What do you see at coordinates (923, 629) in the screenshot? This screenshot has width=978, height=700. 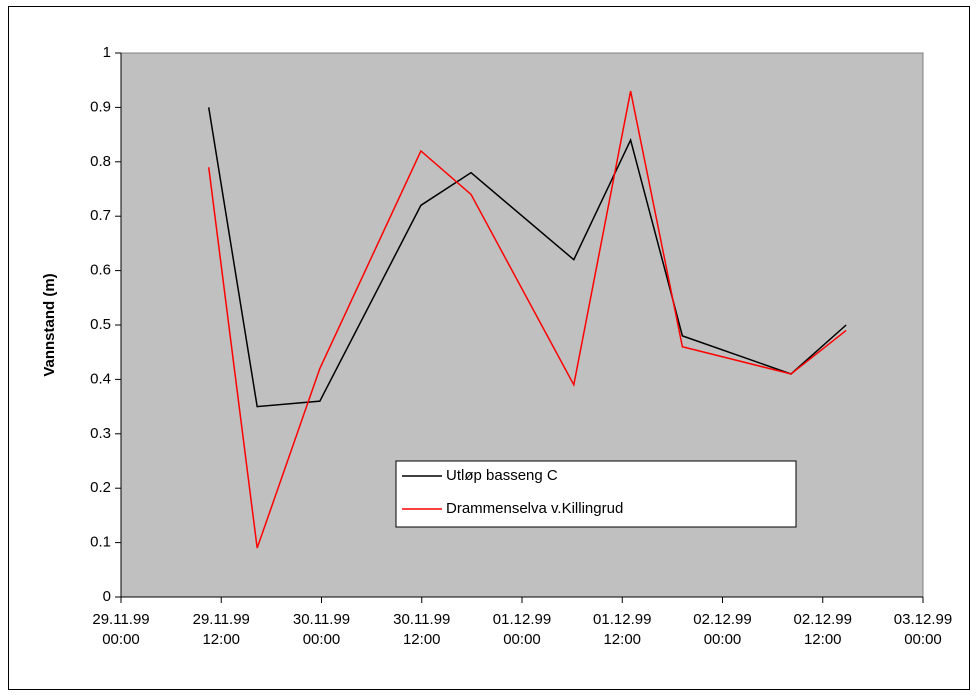 I see `x-tick-label: 03.12.99 00:00` at bounding box center [923, 629].